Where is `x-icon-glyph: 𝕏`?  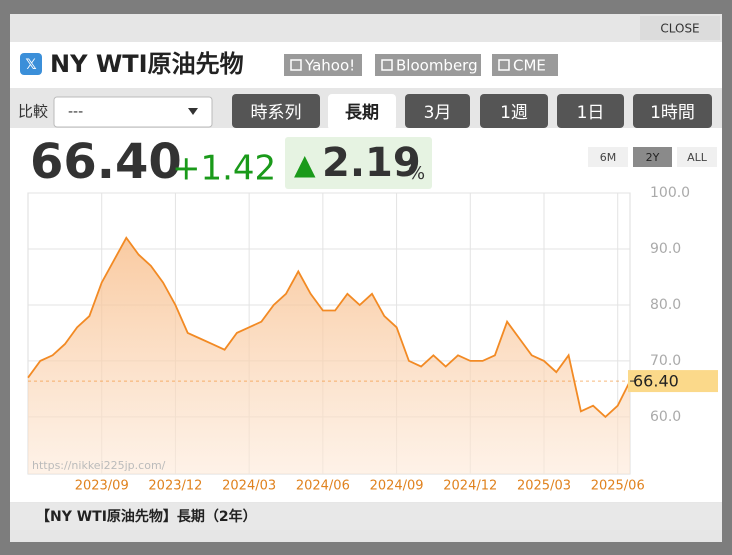
x-icon-glyph: 𝕏 is located at coordinates (30, 65).